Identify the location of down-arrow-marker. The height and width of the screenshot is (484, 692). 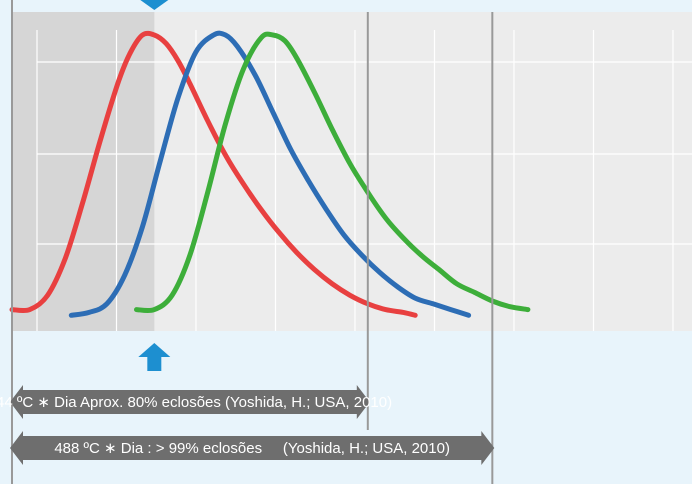
(154, 5).